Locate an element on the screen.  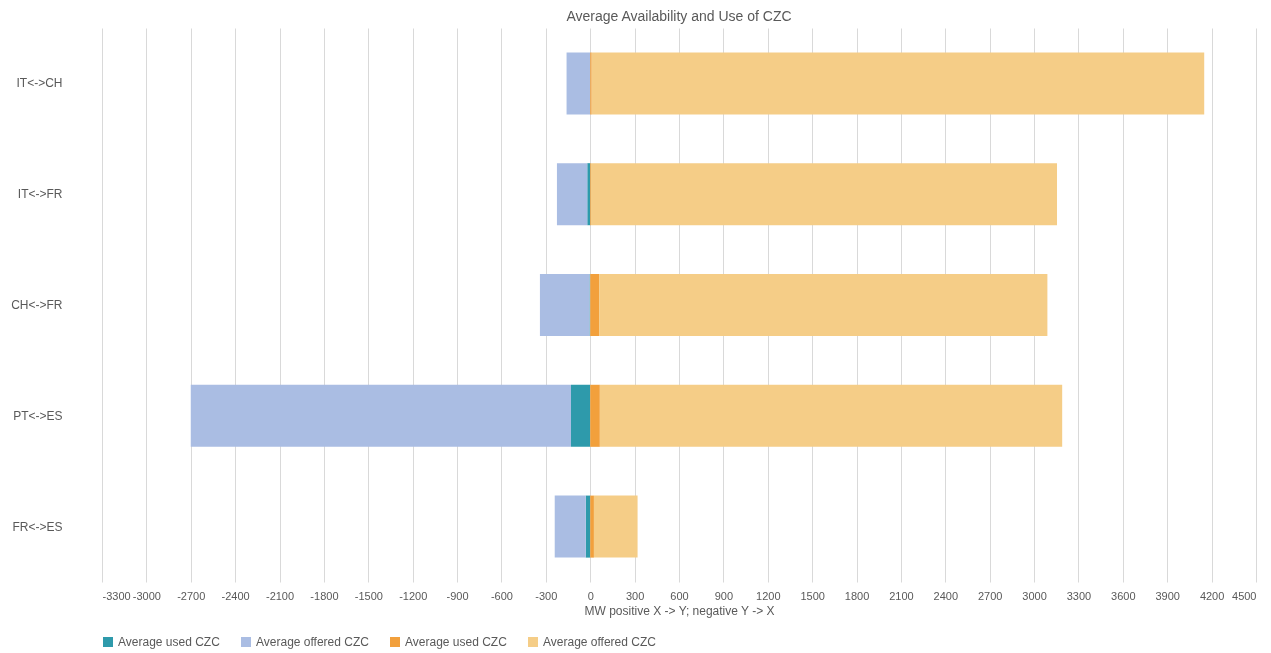
x-tick-label: -2100 is located at coordinates (280, 595).